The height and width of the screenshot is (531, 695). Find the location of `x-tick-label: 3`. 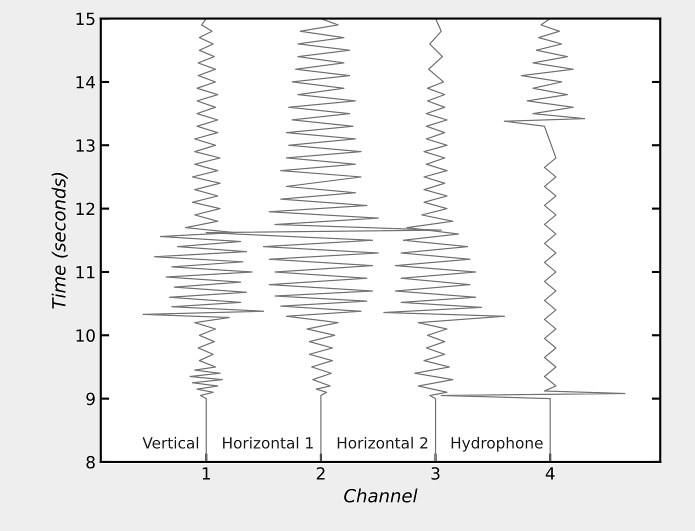

x-tick-label: 3 is located at coordinates (436, 473).